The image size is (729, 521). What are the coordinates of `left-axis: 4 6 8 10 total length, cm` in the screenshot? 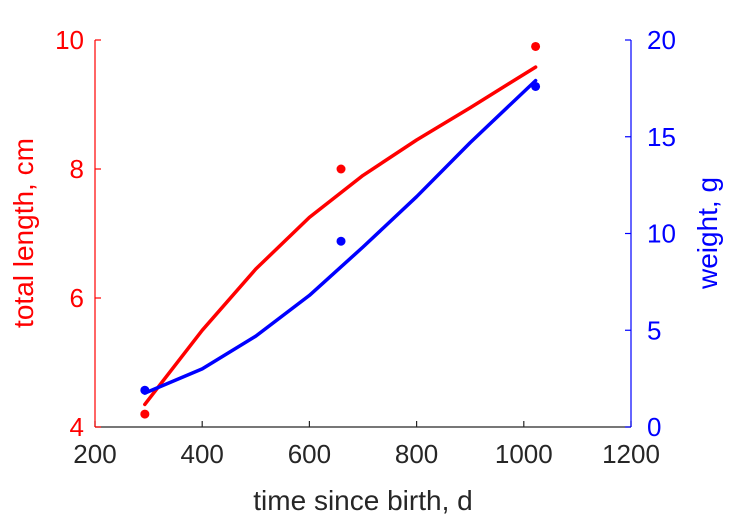 It's located at (54, 233).